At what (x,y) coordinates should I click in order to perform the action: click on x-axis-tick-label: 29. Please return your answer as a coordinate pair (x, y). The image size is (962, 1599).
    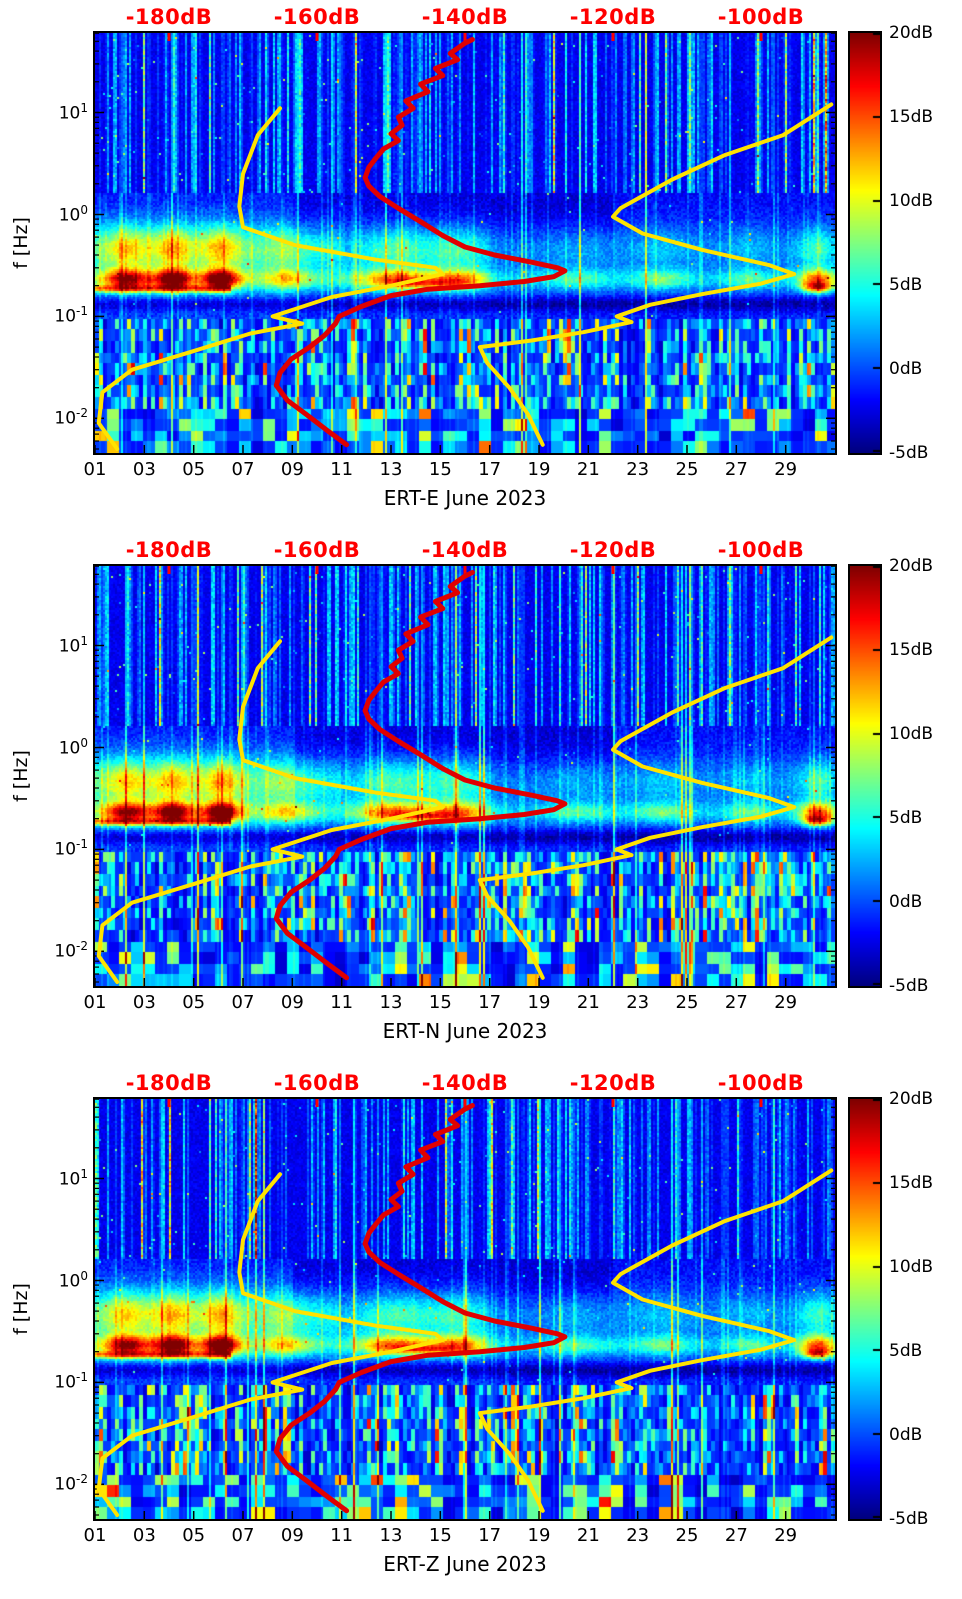
    Looking at the image, I should click on (786, 469).